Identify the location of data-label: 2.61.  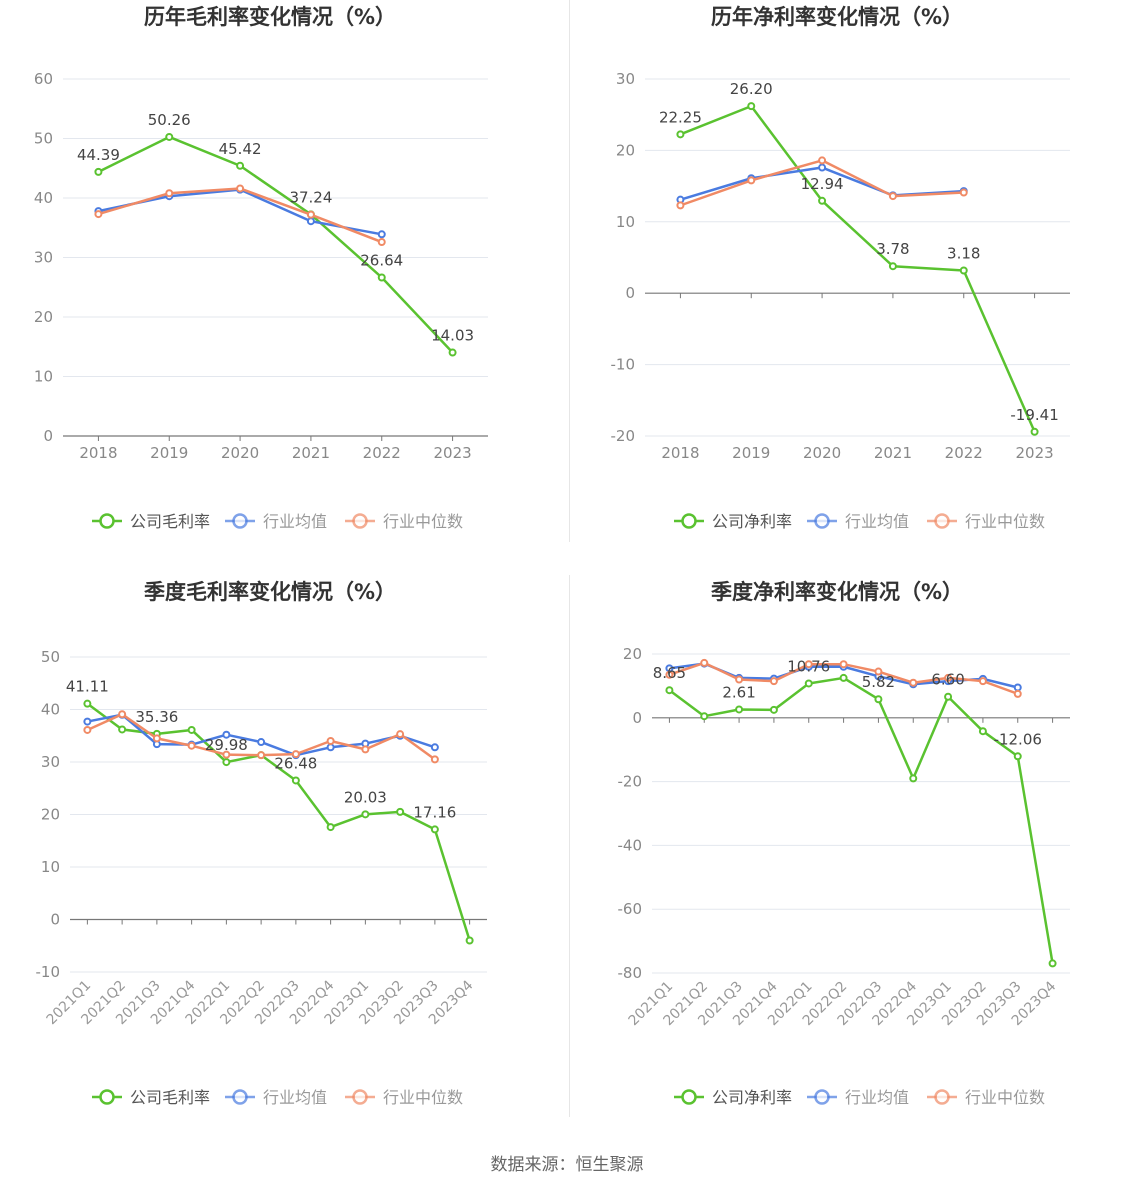
(738, 692).